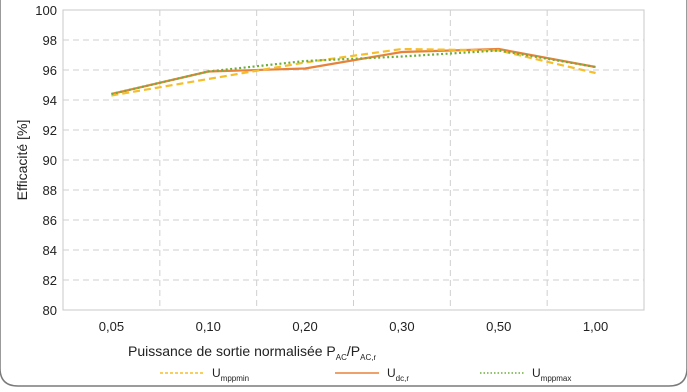 The width and height of the screenshot is (687, 392). I want to click on y-tick-labels: 80 82 84 86 88 90 92 94 96 98 100, so click(46, 160).